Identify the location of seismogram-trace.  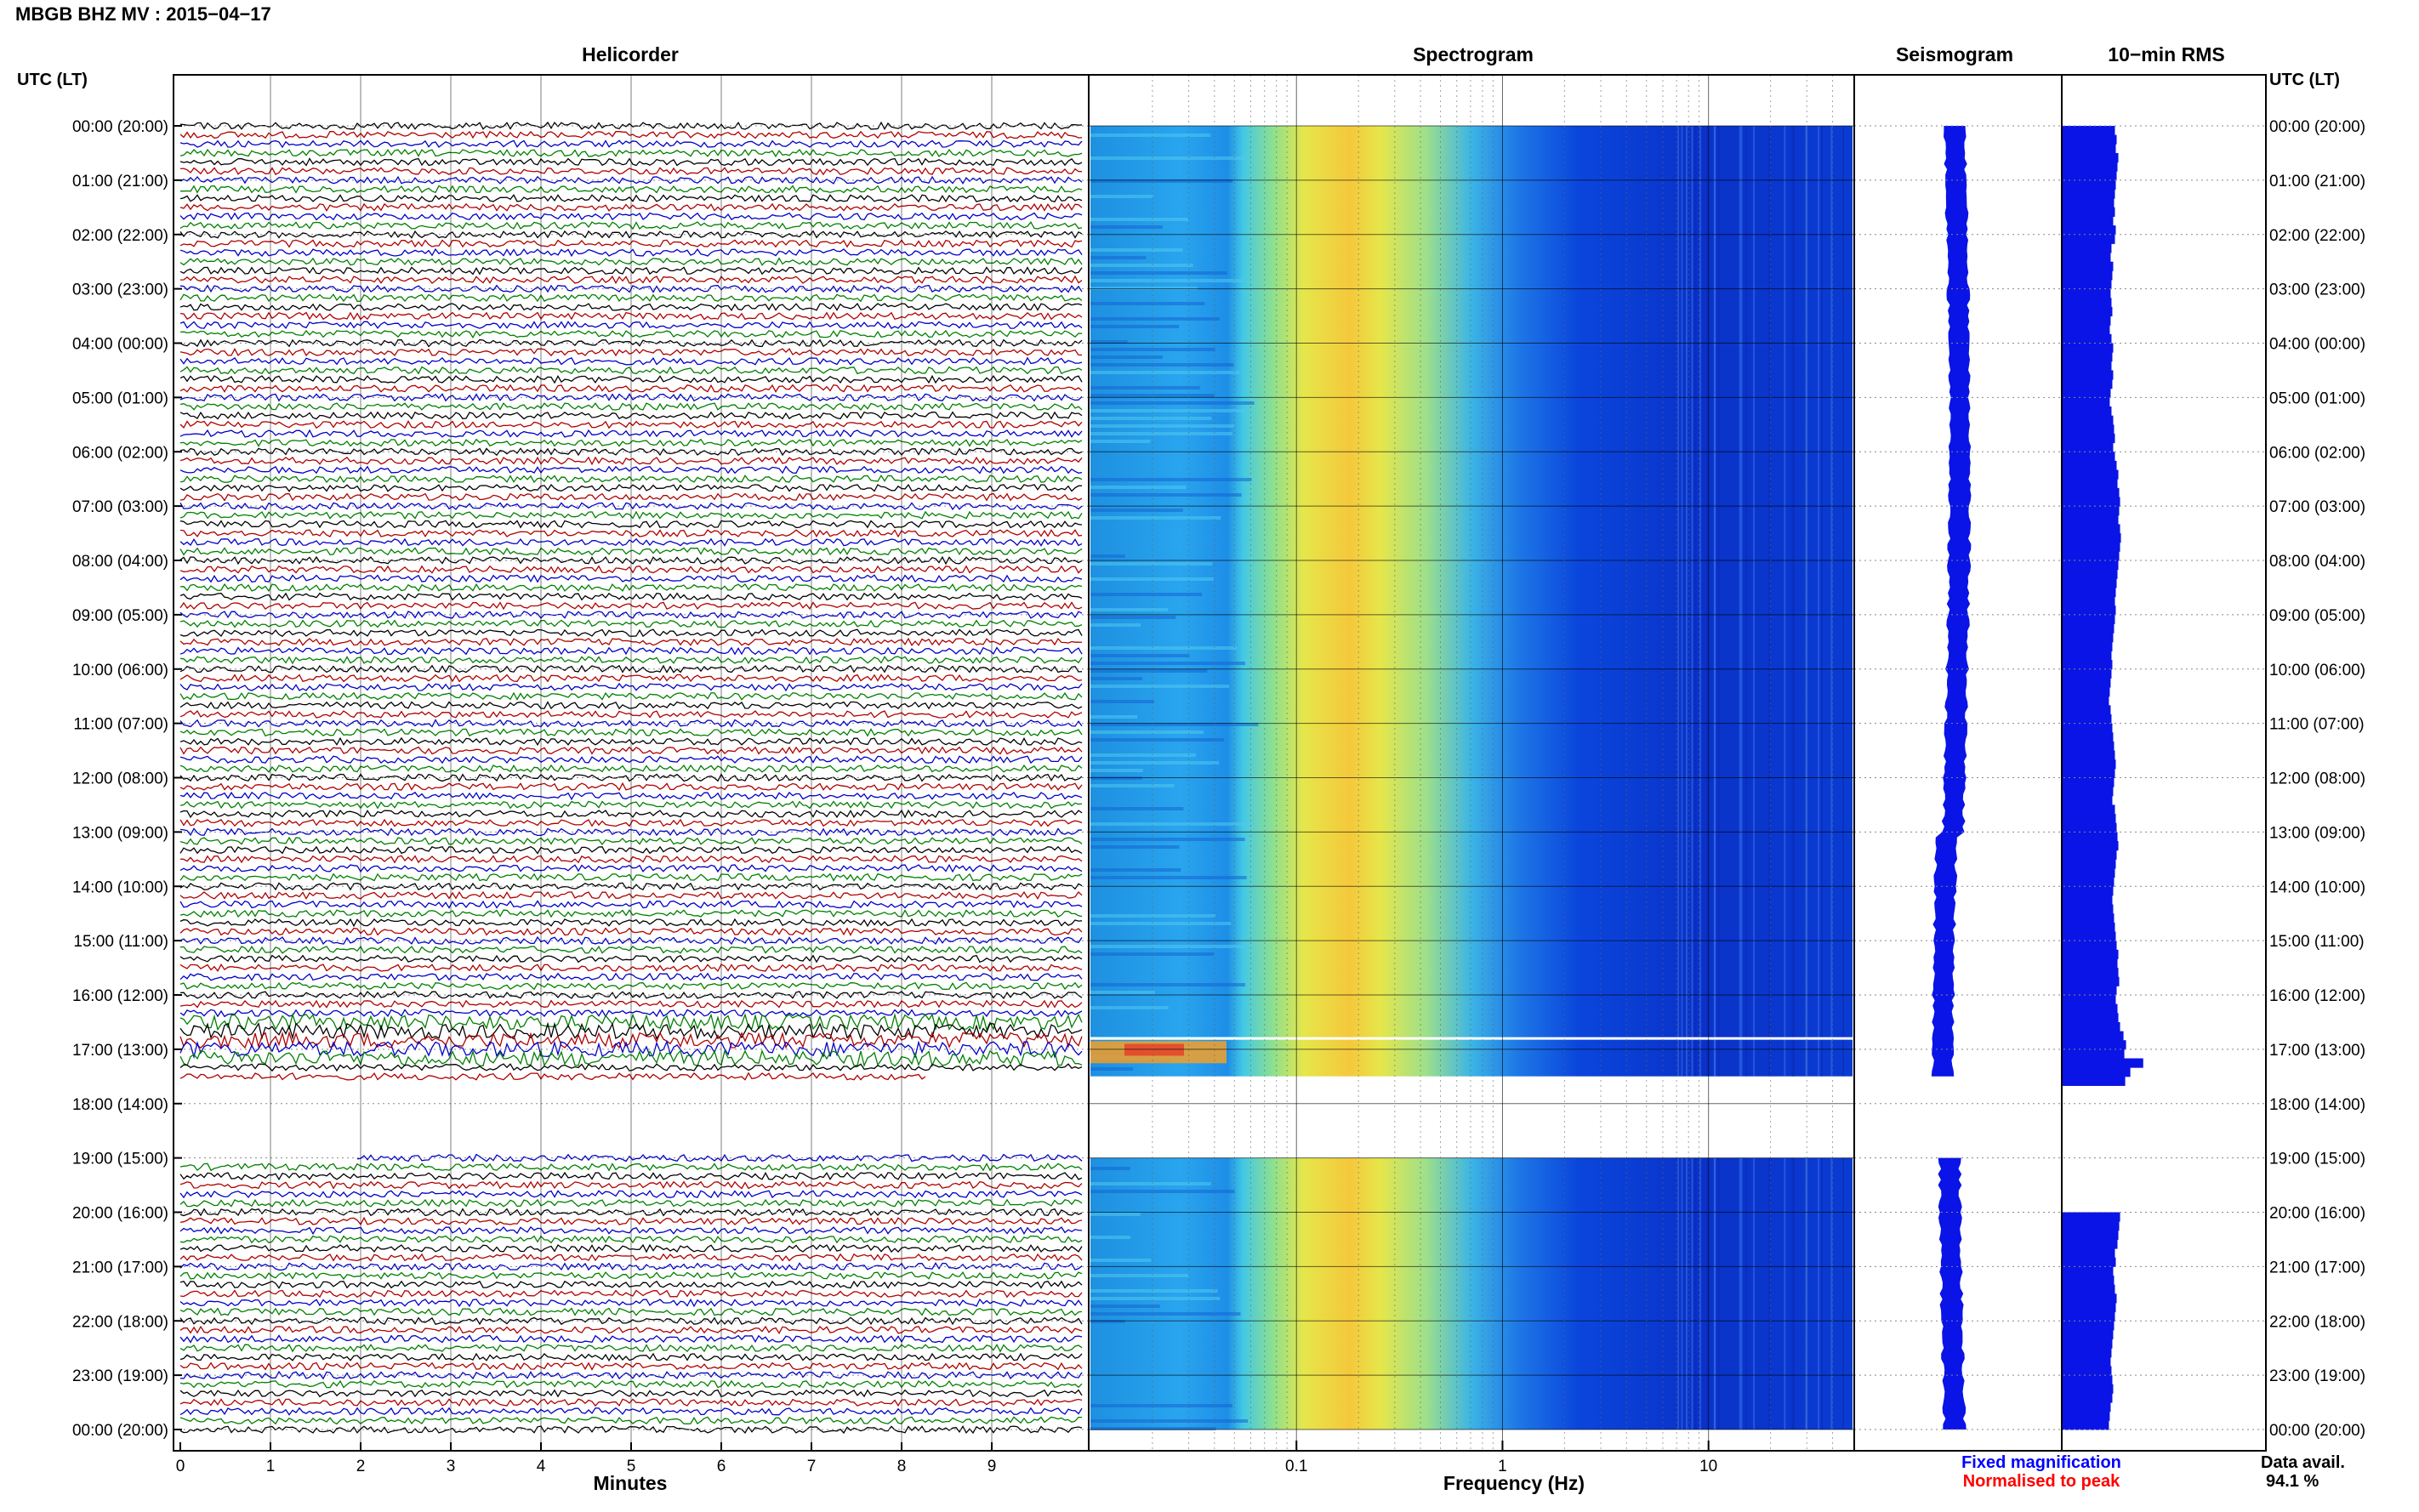
(1951, 778).